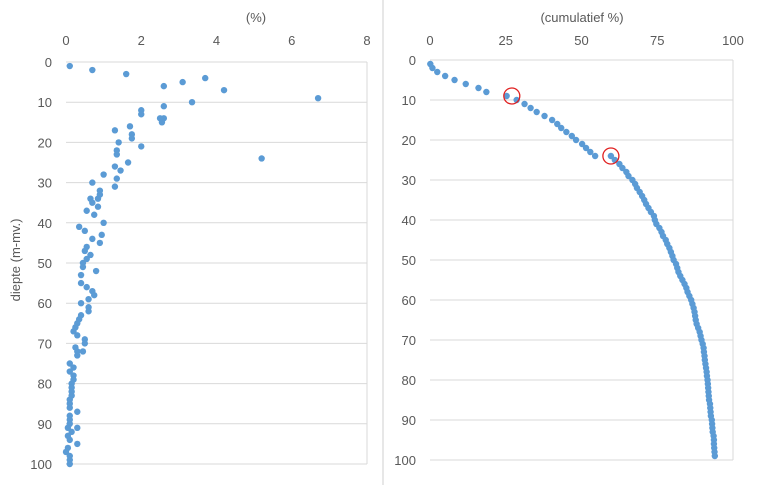  What do you see at coordinates (45, 424) in the screenshot?
I see `left-y-tick-label: 90` at bounding box center [45, 424].